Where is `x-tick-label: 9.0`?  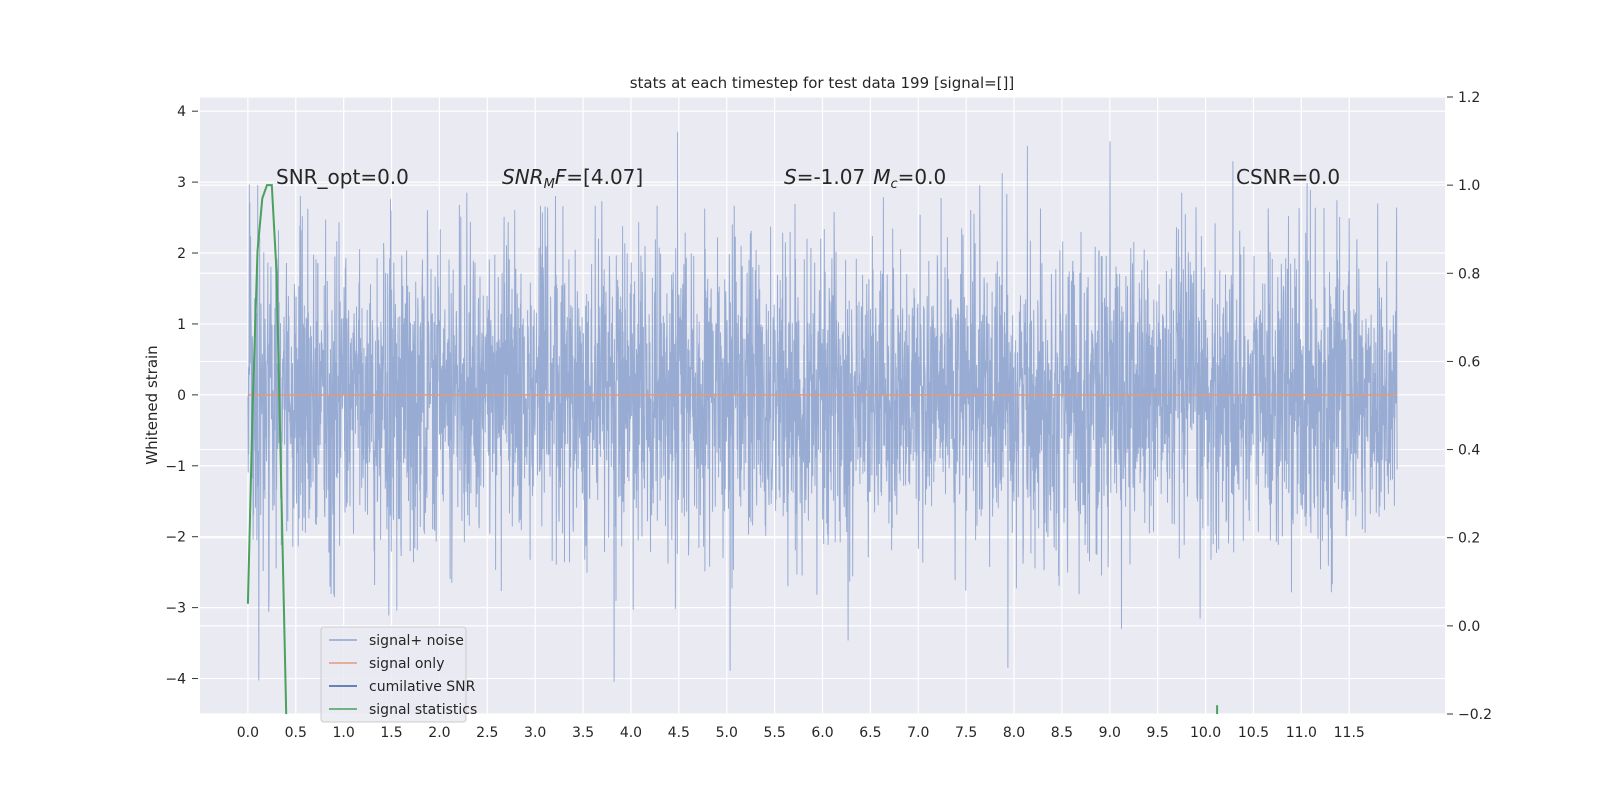 x-tick-label: 9.0 is located at coordinates (1110, 733).